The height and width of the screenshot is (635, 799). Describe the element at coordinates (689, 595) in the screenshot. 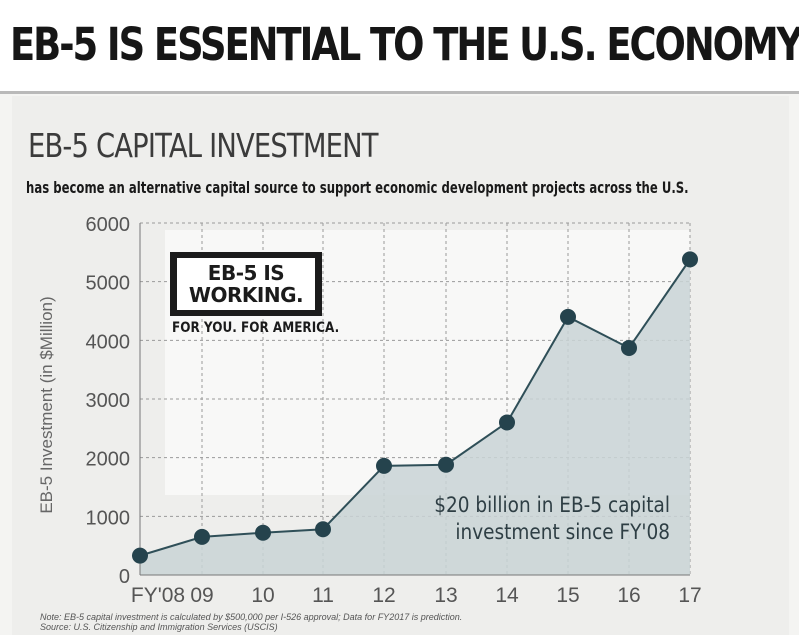

I see `x-tick-label: 17` at that location.